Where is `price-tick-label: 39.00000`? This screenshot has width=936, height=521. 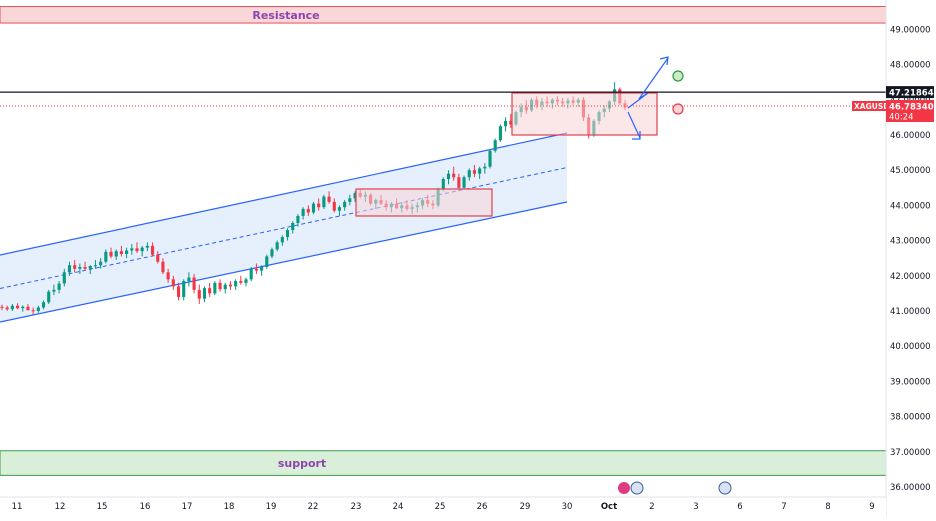
price-tick-label: 39.00000 is located at coordinates (910, 382).